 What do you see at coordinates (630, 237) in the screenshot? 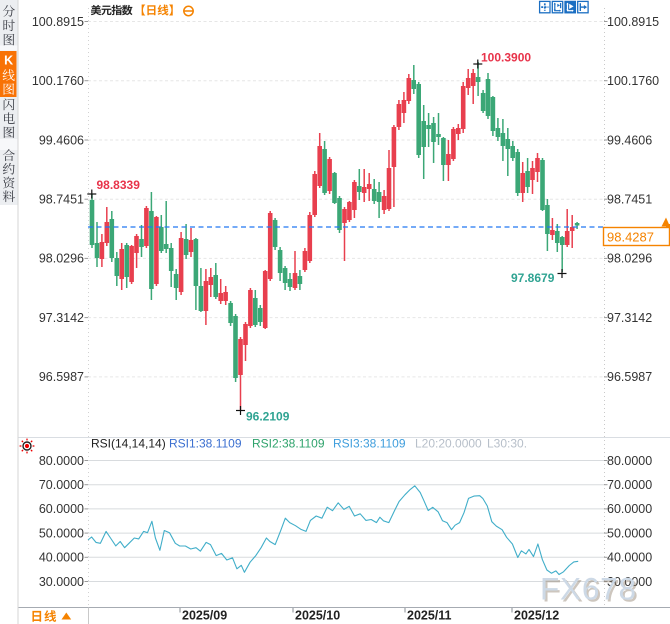
I see `svg-text: 98.4287` at bounding box center [630, 237].